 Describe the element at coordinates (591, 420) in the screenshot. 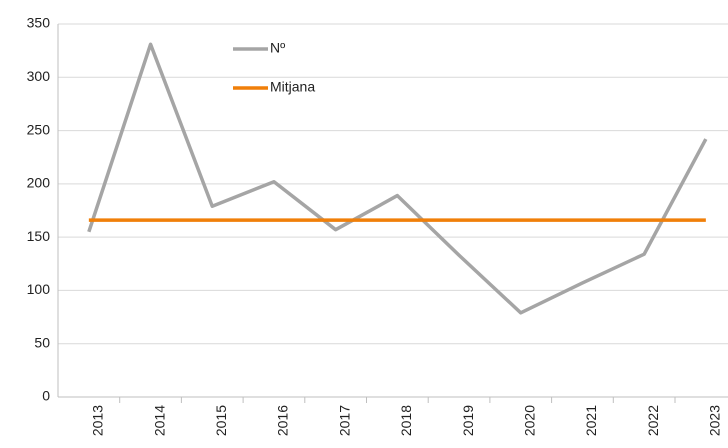

I see `x-tick-label: 2021` at that location.